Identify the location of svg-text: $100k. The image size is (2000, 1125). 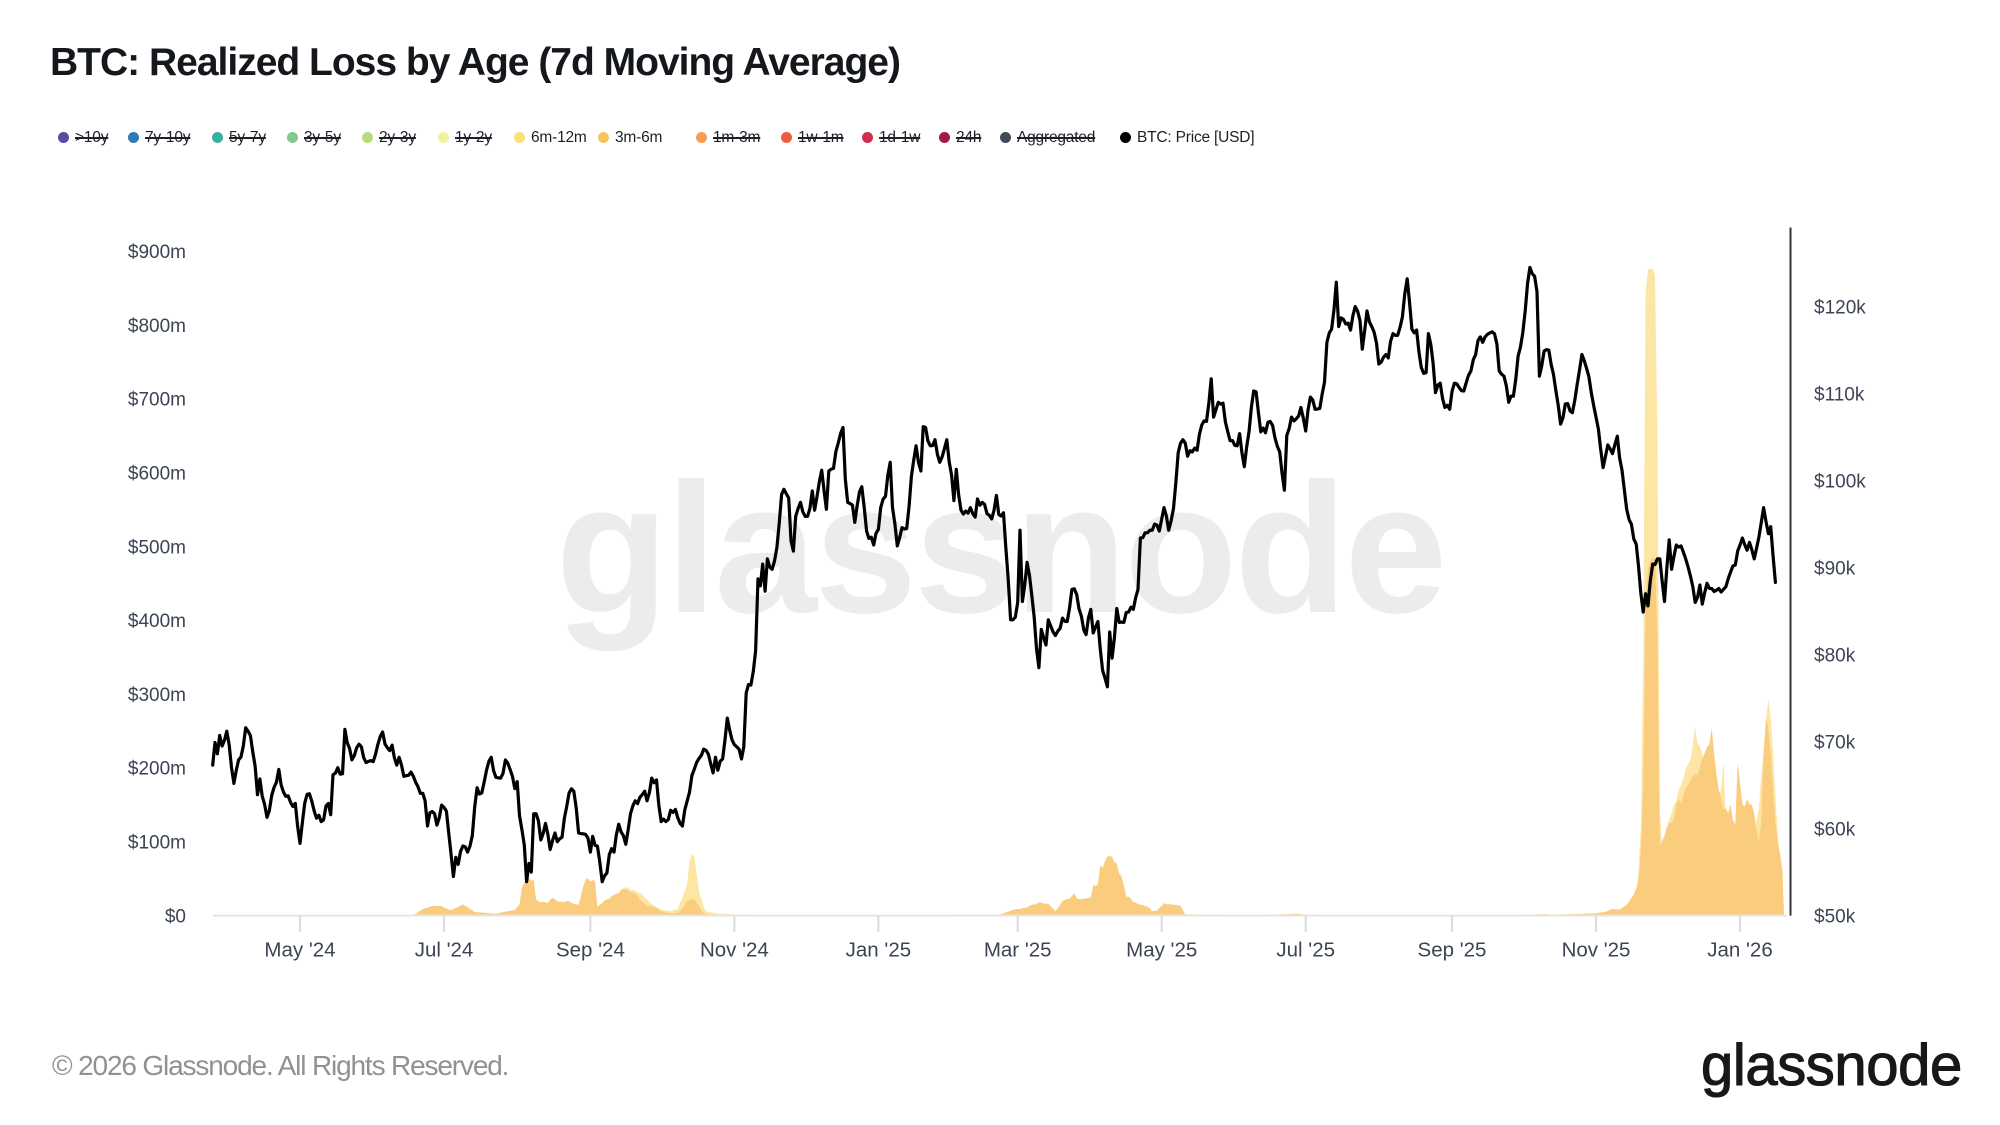
(1840, 481).